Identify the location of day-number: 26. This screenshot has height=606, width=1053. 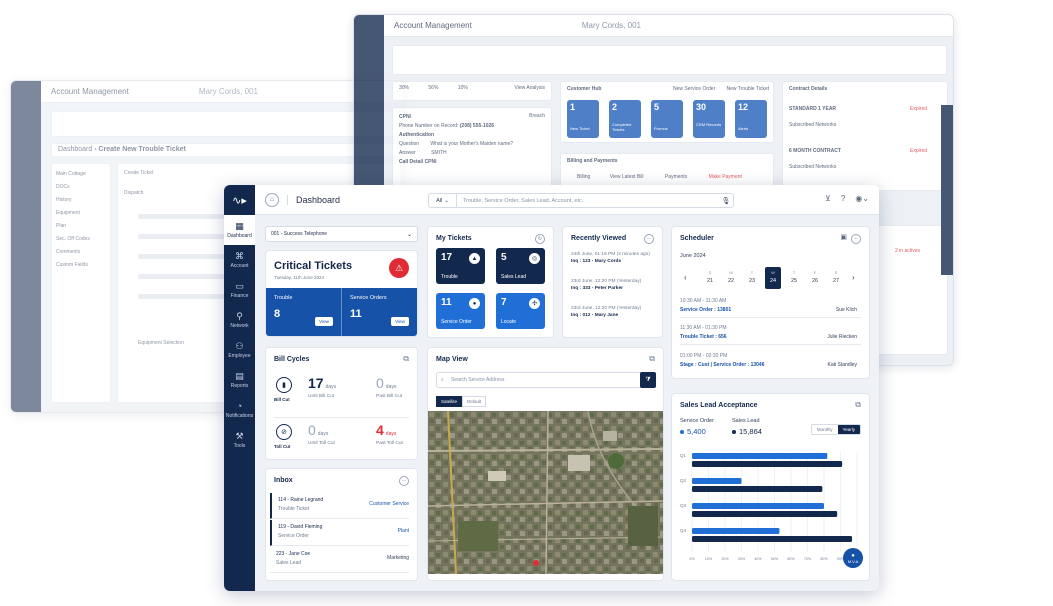
(815, 281).